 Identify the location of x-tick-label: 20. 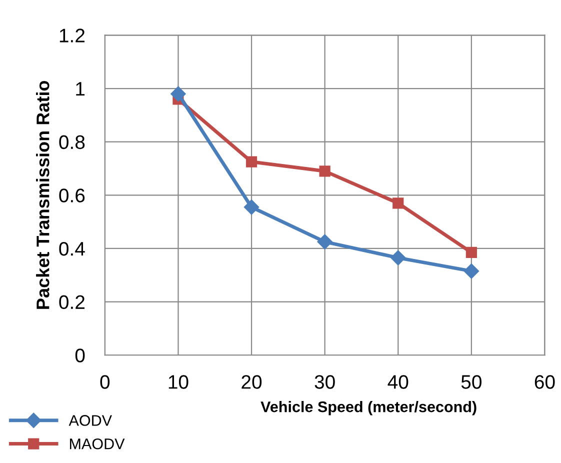
(252, 382).